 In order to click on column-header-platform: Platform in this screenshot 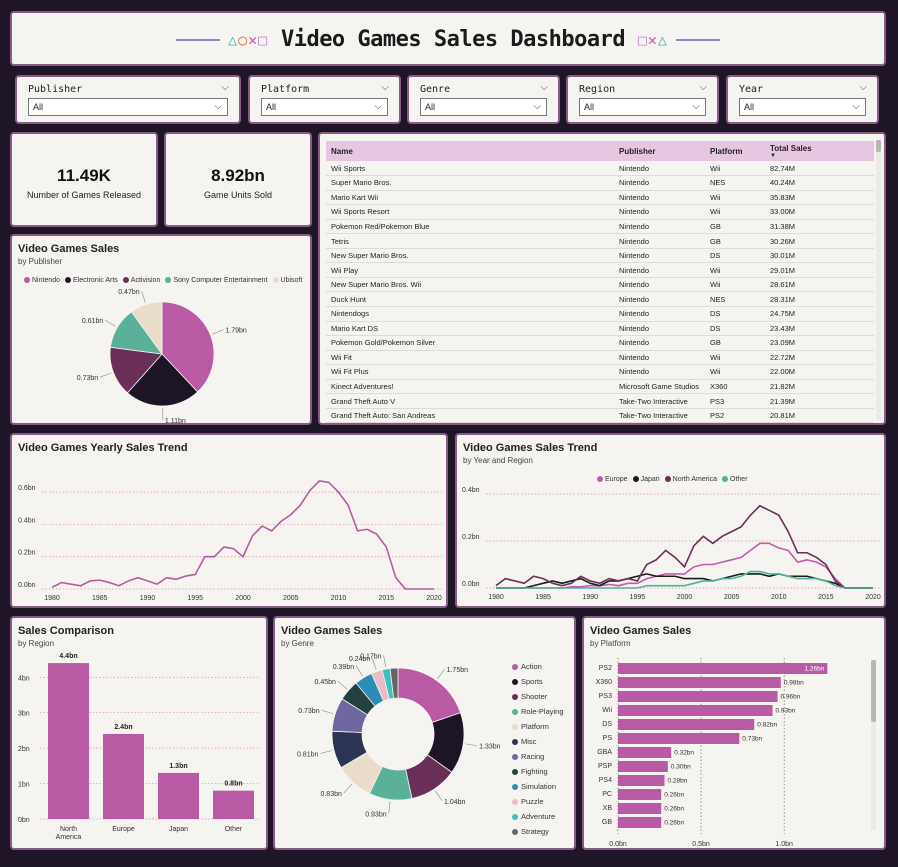, I will do `click(735, 151)`.